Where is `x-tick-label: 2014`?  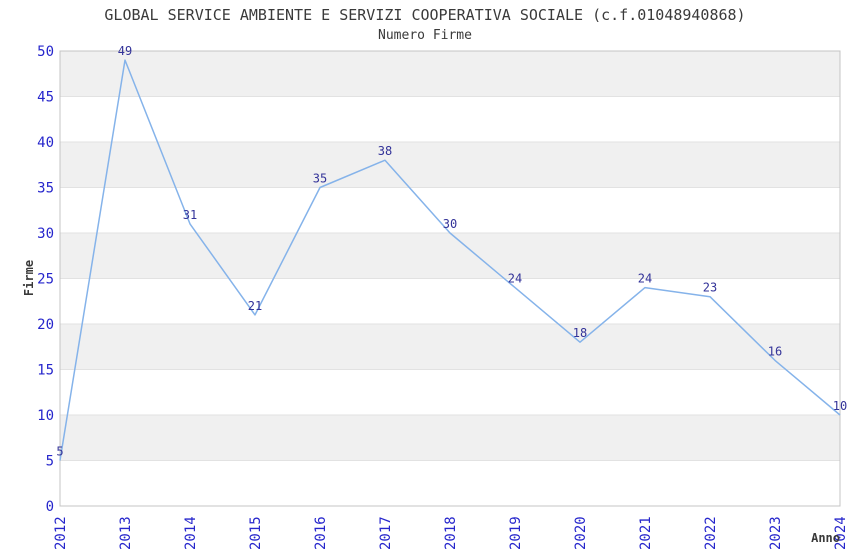
x-tick-label: 2014 is located at coordinates (191, 533).